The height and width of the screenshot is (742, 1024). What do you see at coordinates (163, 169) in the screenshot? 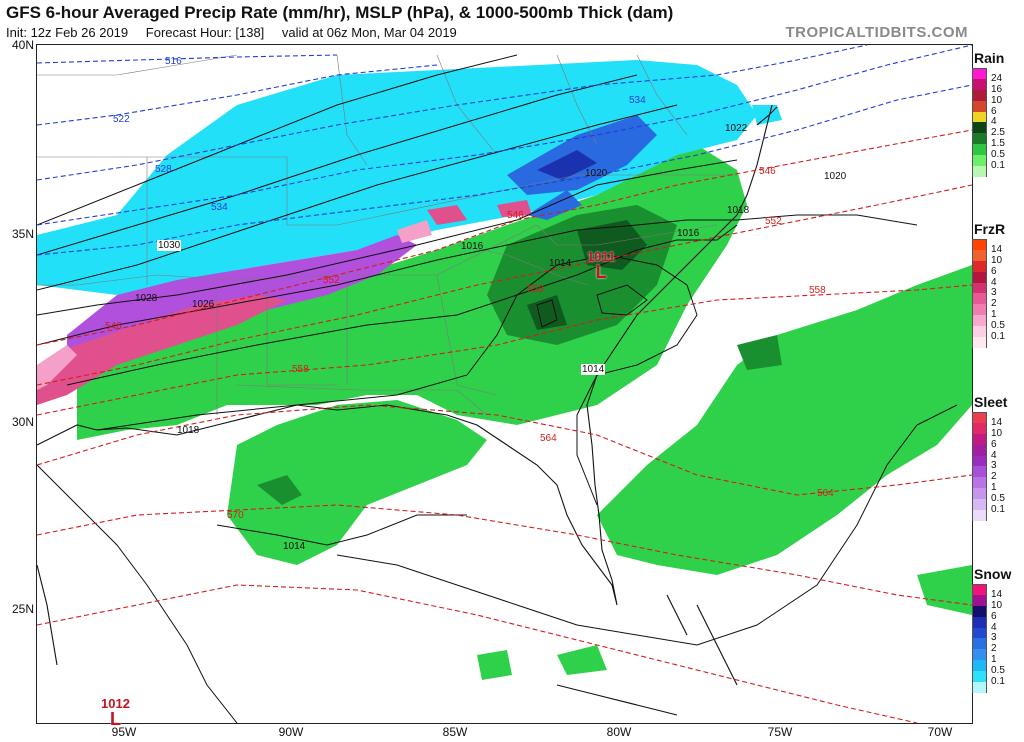
I see `thickness-label-blue: 528` at bounding box center [163, 169].